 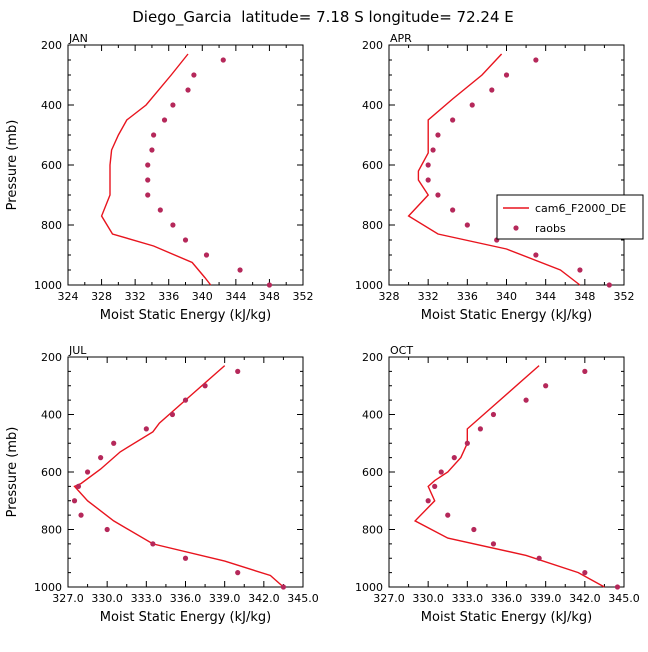 What do you see at coordinates (516, 228) in the screenshot?
I see `legend-dot-swatch` at bounding box center [516, 228].